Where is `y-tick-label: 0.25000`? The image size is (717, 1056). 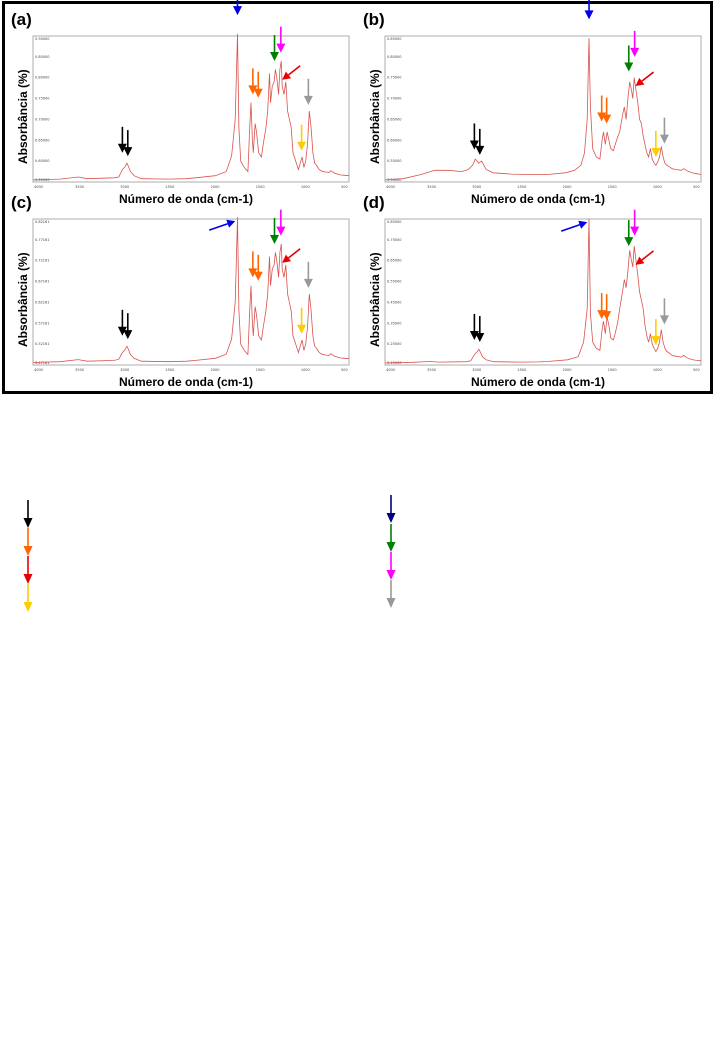 y-tick-label: 0.25000 is located at coordinates (394, 344).